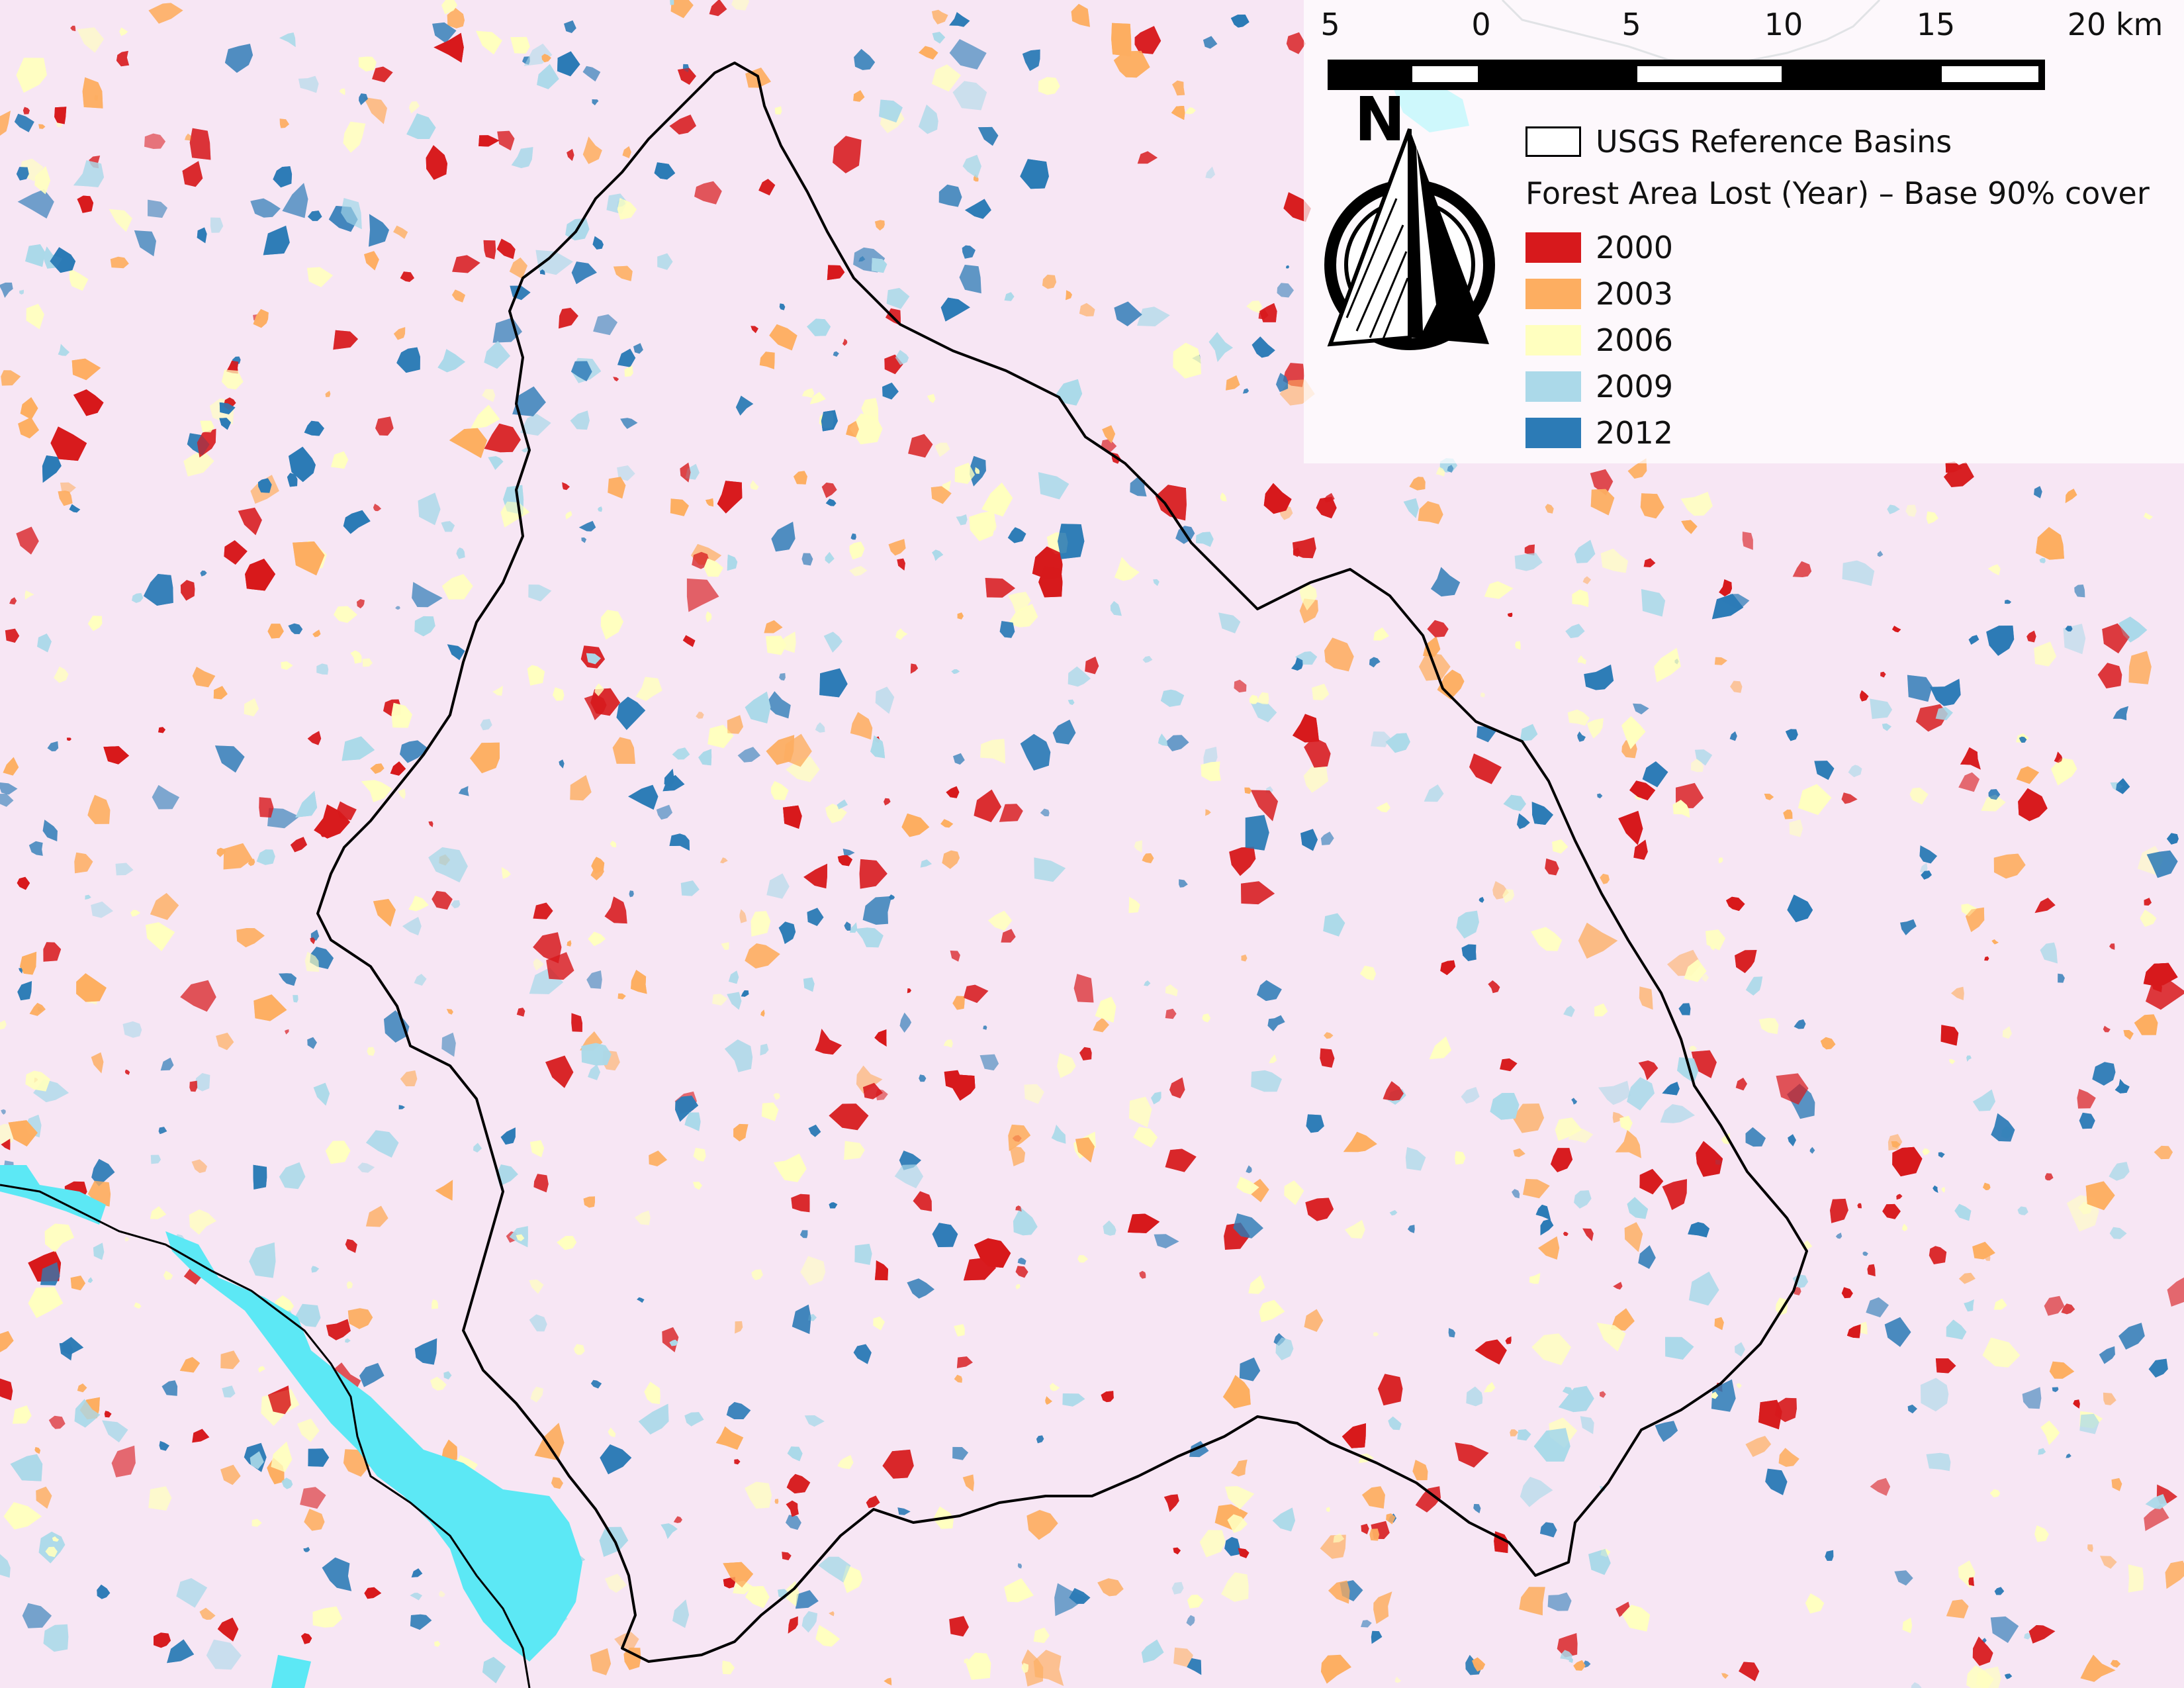  I want to click on legend-item-2012: 2012, so click(1599, 433).